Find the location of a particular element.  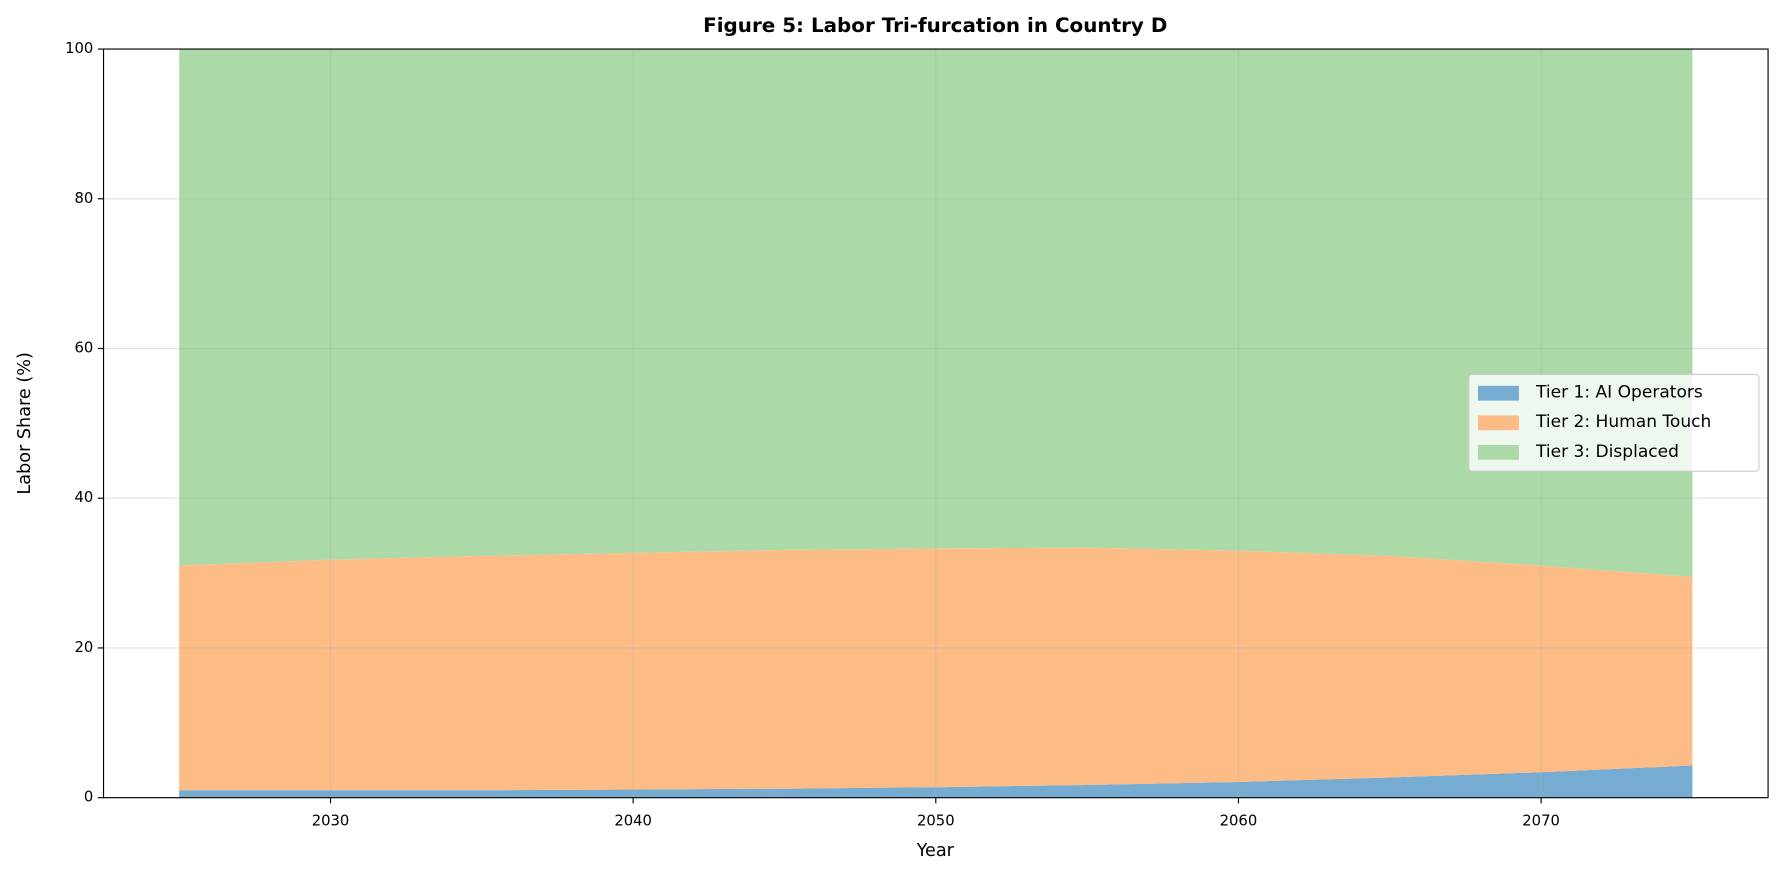

area is located at coordinates (936, 781).